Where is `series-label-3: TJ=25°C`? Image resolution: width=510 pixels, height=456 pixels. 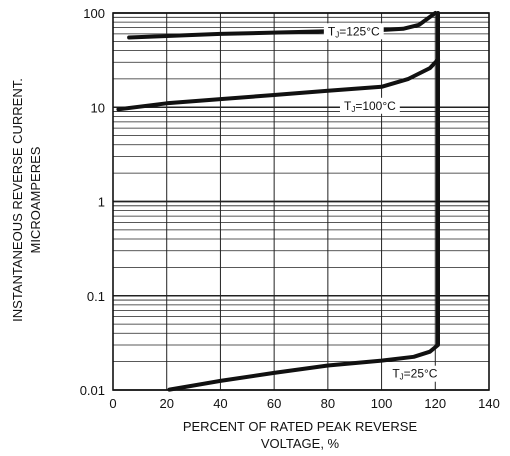 series-label-3: TJ=25°C is located at coordinates (415, 373).